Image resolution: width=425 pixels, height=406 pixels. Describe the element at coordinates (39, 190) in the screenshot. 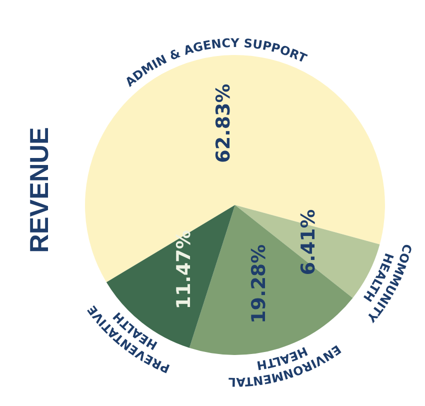

I see `text: REVENUE` at that location.